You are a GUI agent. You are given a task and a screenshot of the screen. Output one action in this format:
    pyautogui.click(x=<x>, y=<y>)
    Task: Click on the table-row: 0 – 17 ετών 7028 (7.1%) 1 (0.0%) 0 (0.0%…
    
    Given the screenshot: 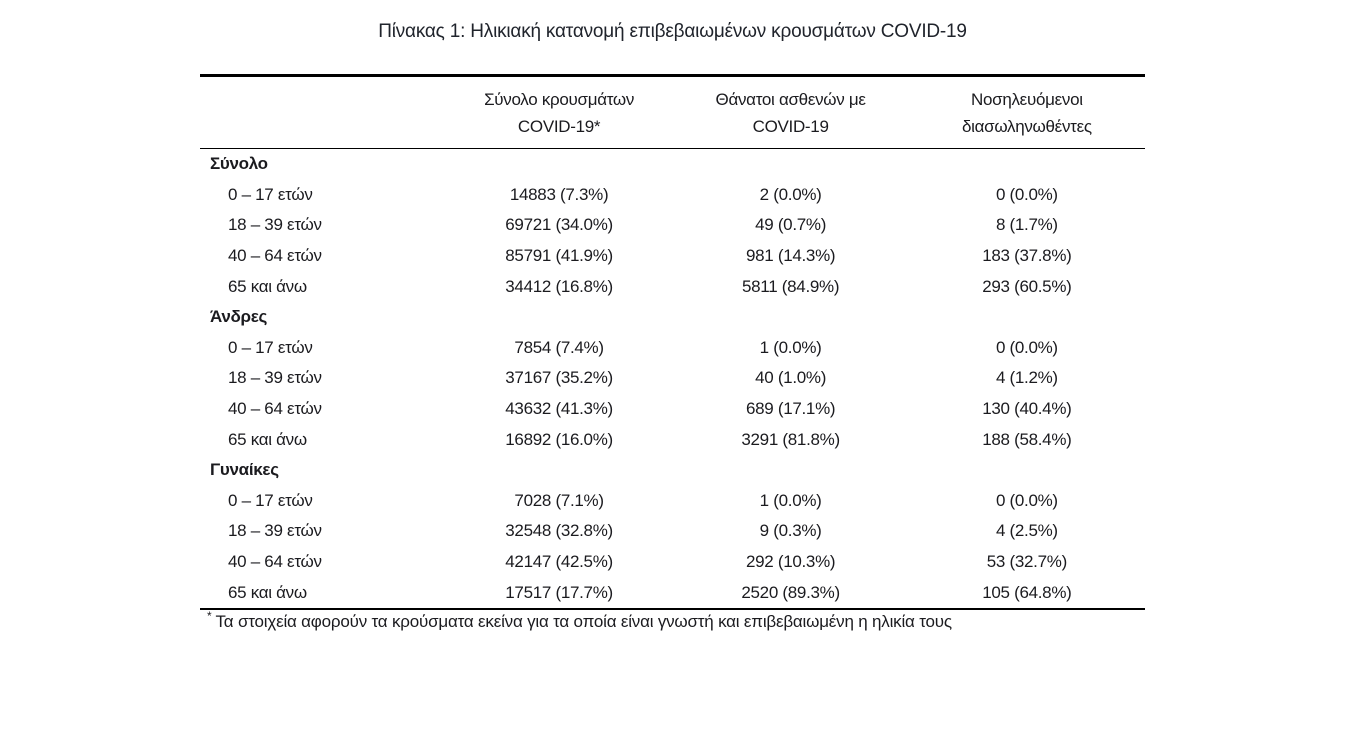 What is the action you would take?
    pyautogui.click(x=672, y=501)
    